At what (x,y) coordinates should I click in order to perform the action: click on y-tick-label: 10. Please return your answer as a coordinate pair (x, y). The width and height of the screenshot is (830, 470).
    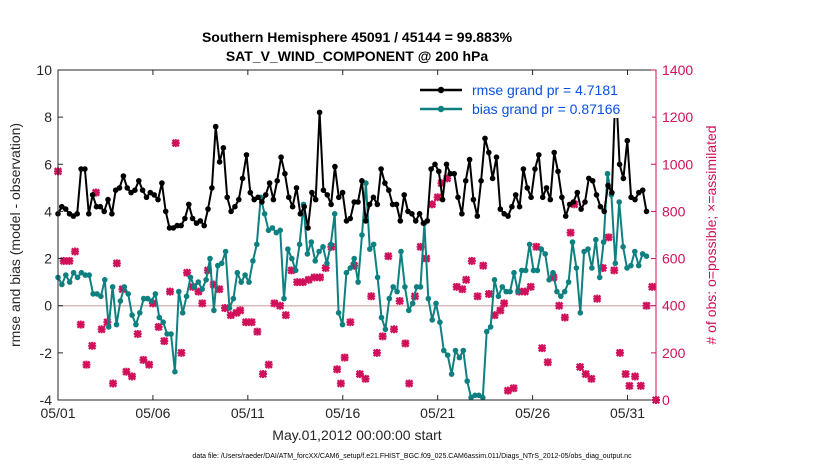
    Looking at the image, I should click on (44, 70).